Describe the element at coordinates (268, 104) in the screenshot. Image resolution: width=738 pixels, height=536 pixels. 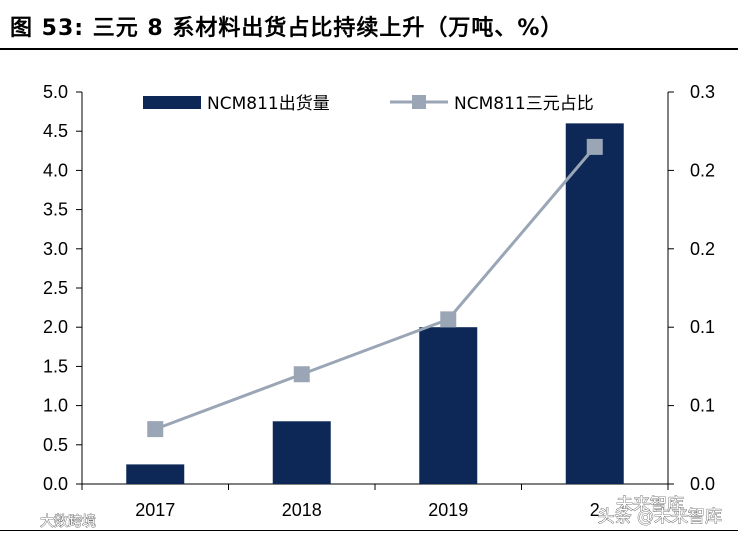
I see `legend-bar-label: NCM811出货量` at that location.